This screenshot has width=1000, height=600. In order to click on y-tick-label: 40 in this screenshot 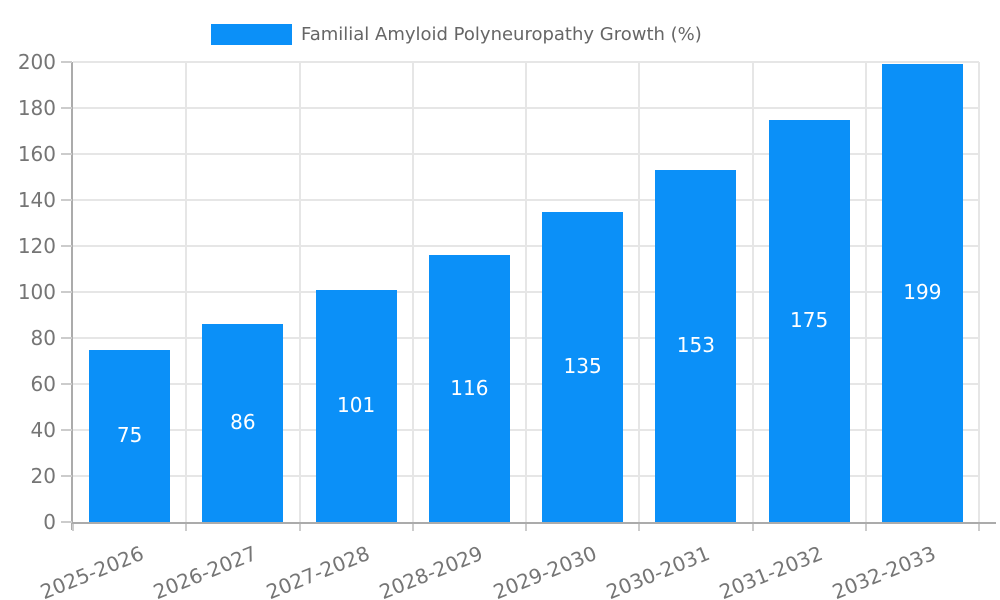, I will do `click(43, 430)`.